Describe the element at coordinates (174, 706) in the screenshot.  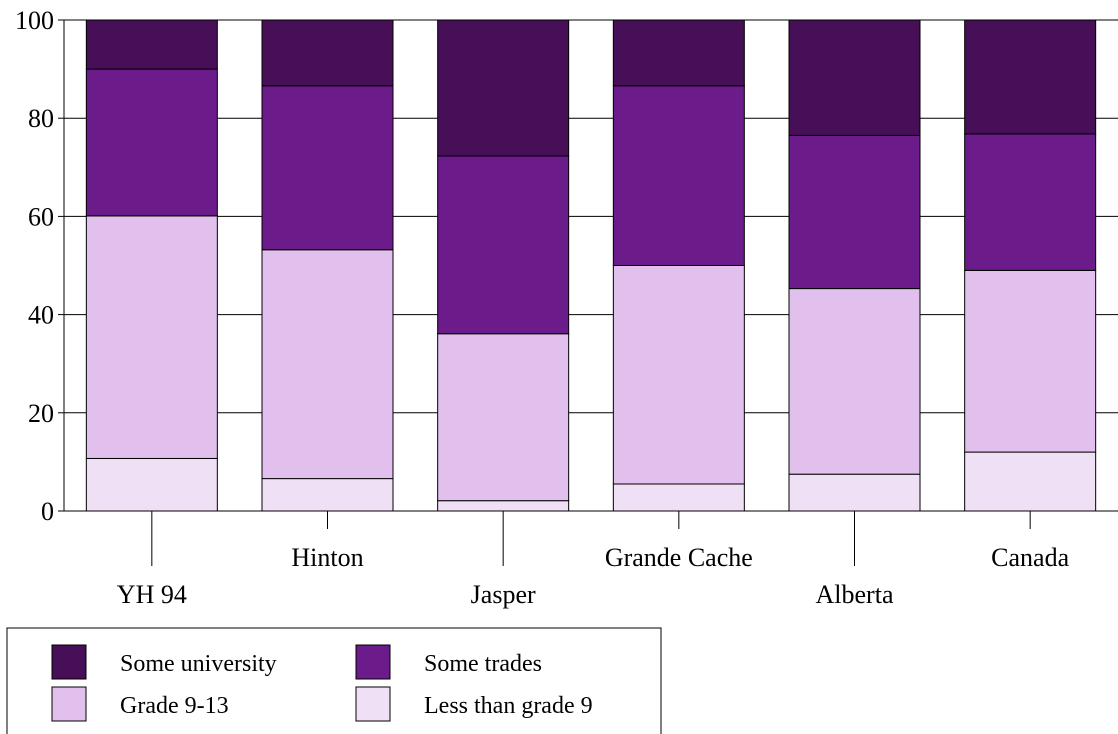
I see `legend-label: Grade 9-13` at that location.